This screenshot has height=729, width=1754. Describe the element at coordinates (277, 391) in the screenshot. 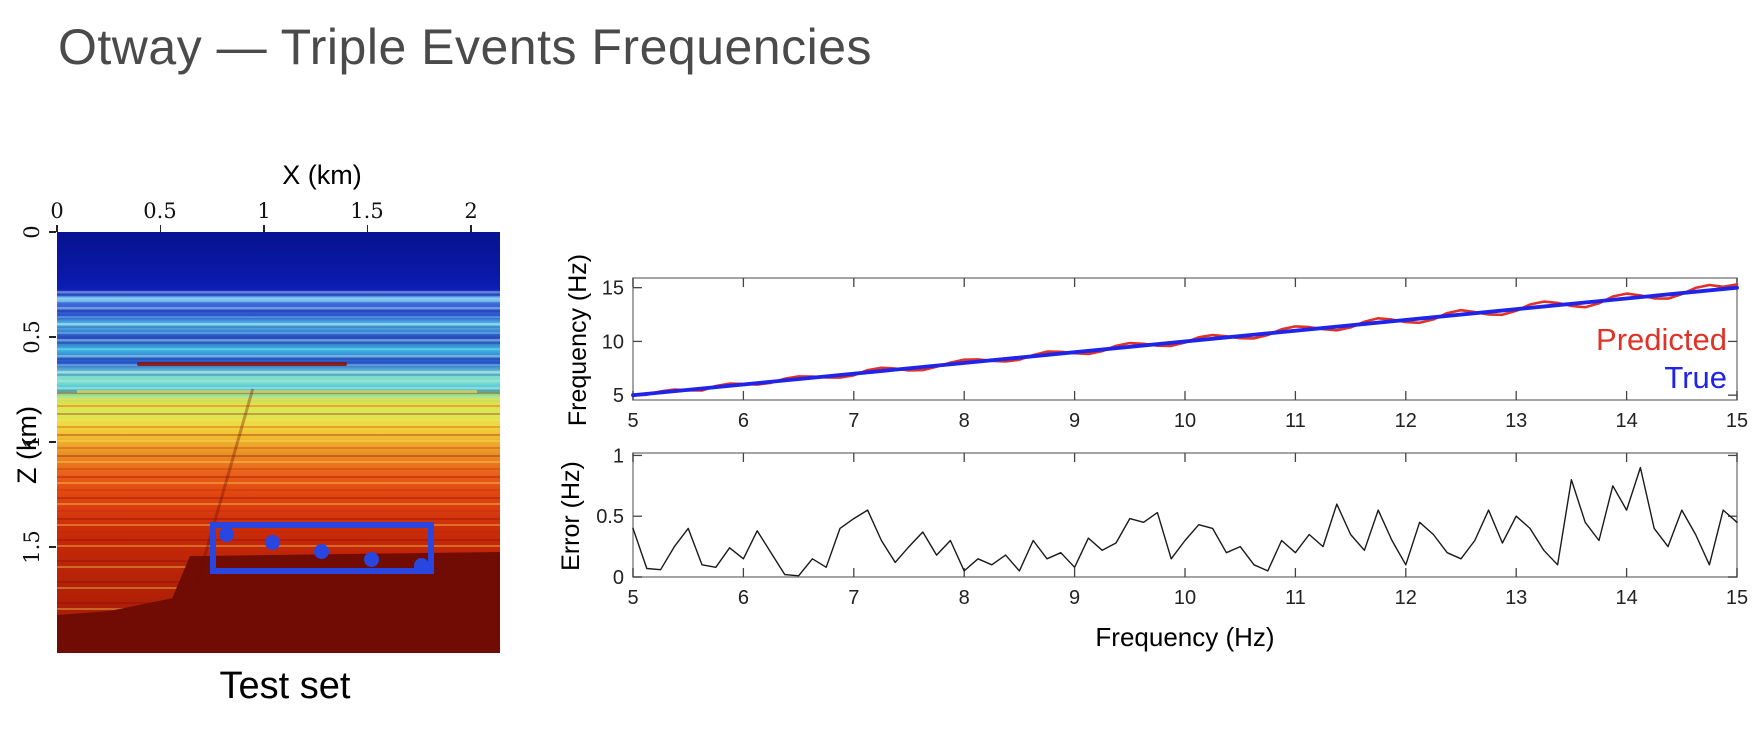

I see `seismic-reflector-bright` at that location.